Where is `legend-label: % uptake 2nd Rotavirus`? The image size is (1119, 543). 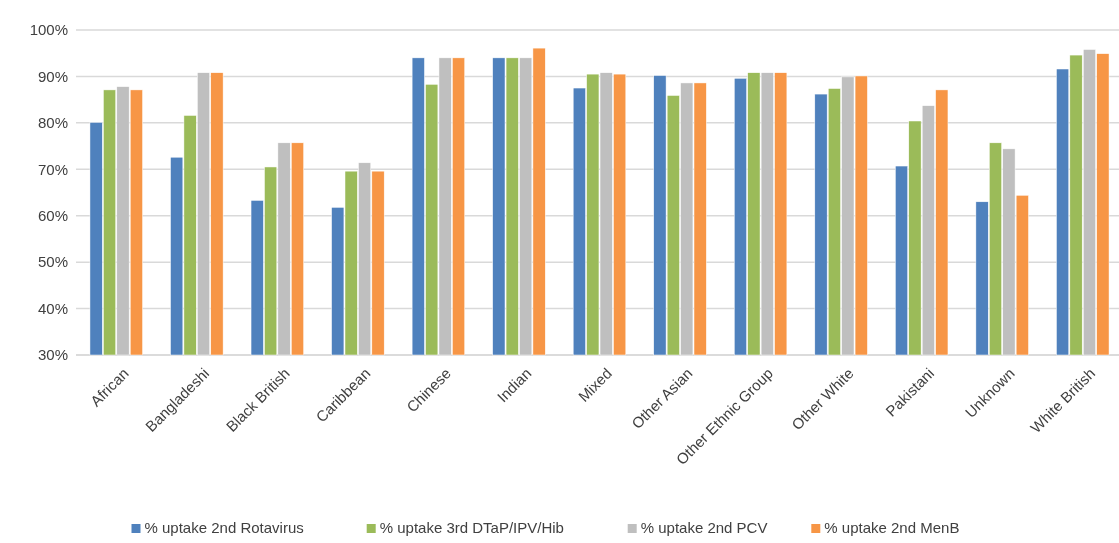
legend-label: % uptake 2nd Rotavirus is located at coordinates (224, 527).